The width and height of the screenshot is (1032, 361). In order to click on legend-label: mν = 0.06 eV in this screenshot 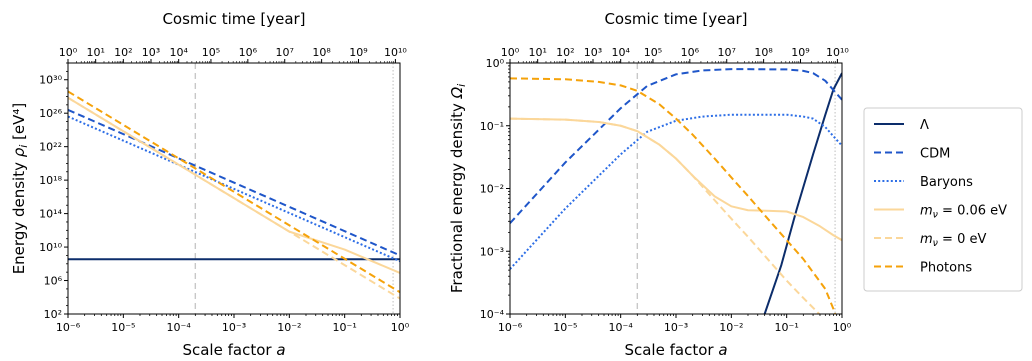, I will do `click(963, 212)`.